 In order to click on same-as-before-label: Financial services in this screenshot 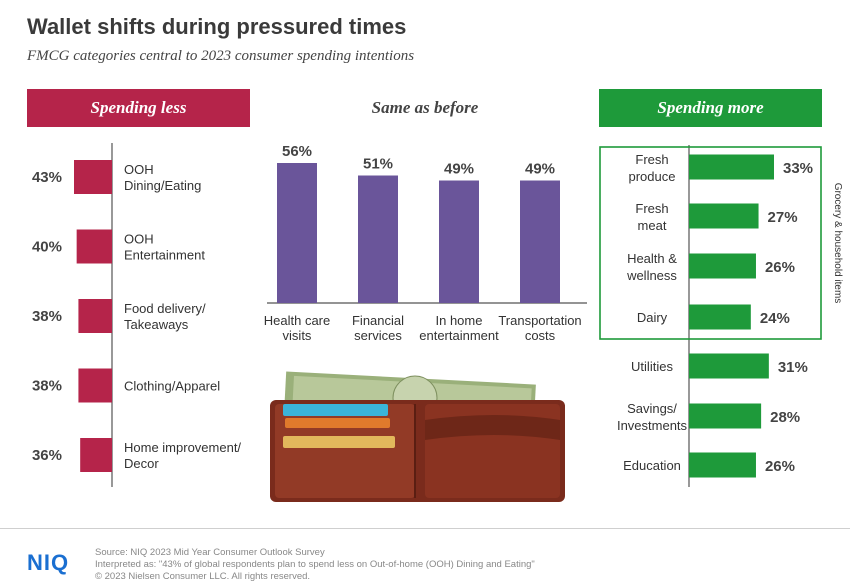, I will do `click(378, 328)`.